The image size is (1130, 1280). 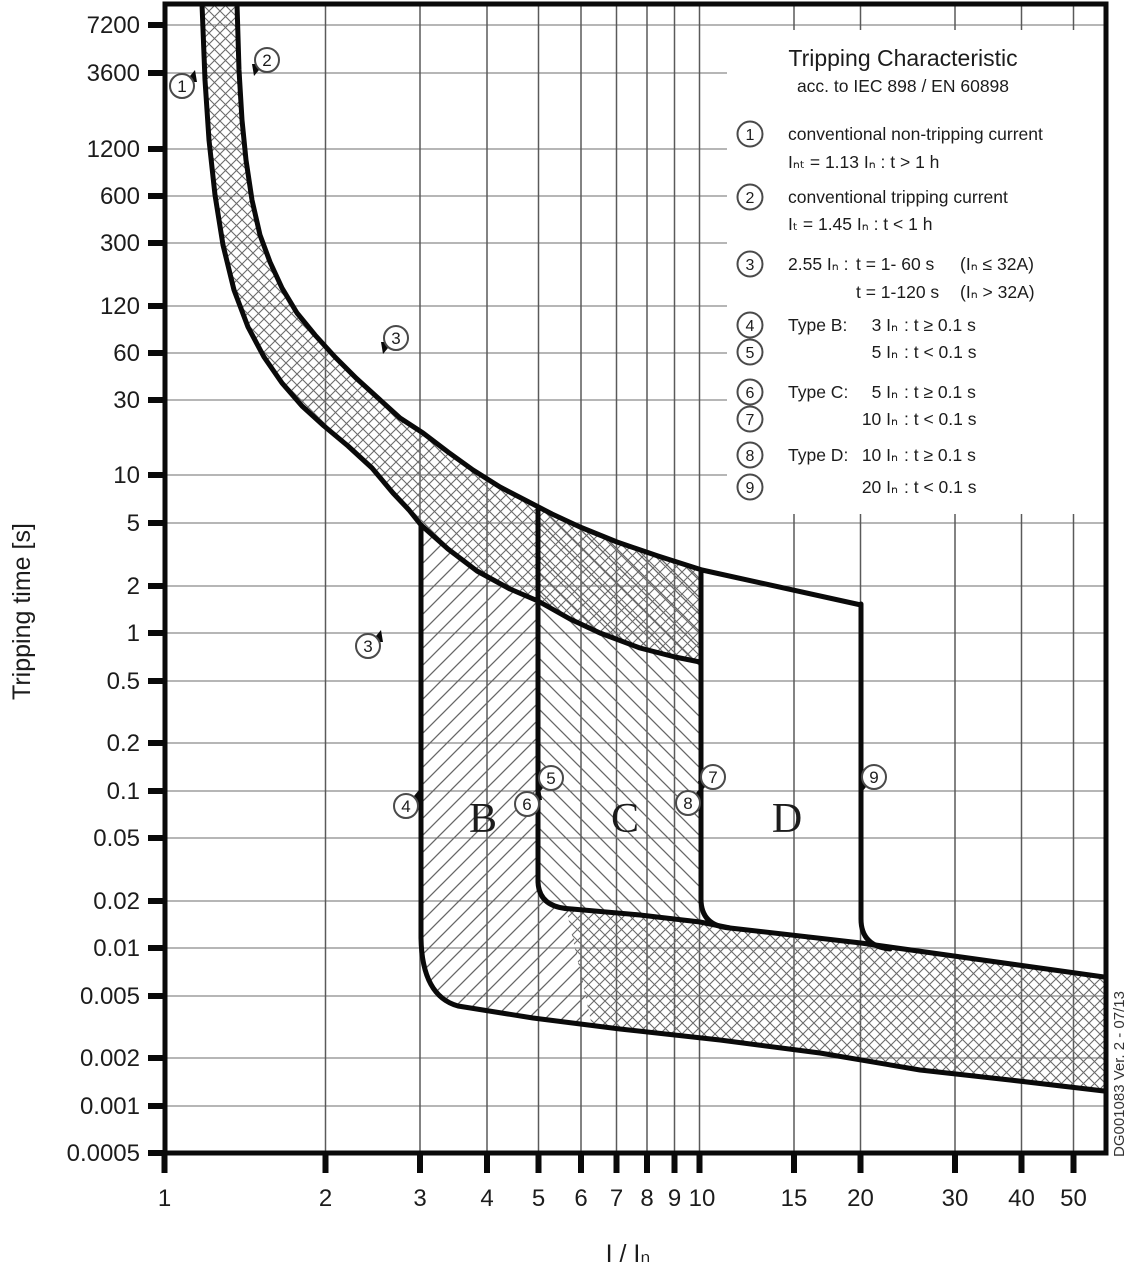 What do you see at coordinates (860, 1198) in the screenshot?
I see `x-tick-label: 20` at bounding box center [860, 1198].